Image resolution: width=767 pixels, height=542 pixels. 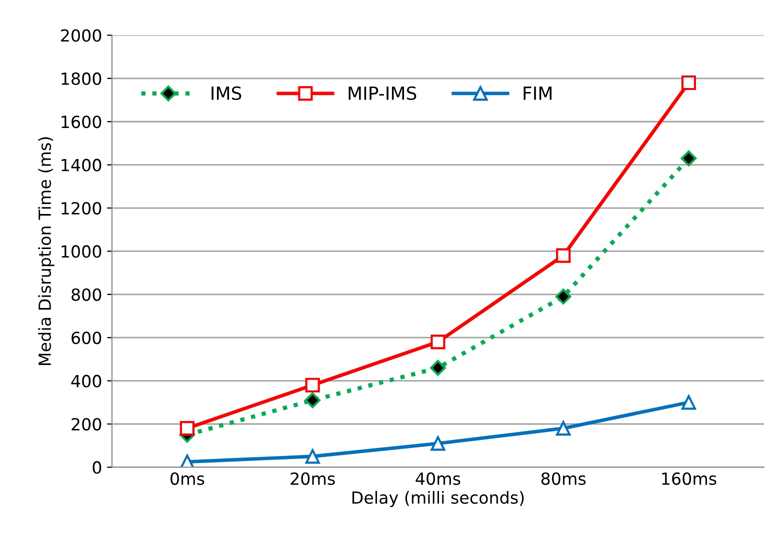 What do you see at coordinates (82, 122) in the screenshot?
I see `y-tick-label: 1600` at bounding box center [82, 122].